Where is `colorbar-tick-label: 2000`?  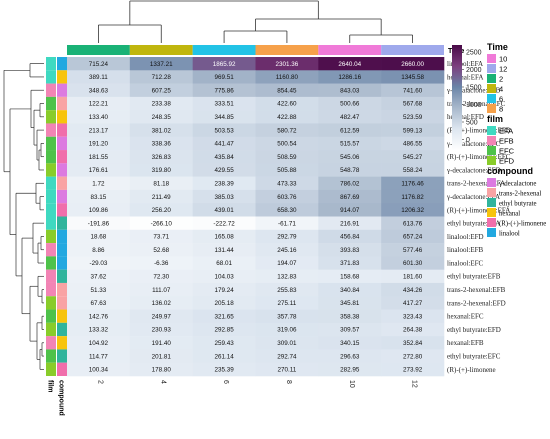 colorbar-tick-label: 2000 is located at coordinates (474, 70).